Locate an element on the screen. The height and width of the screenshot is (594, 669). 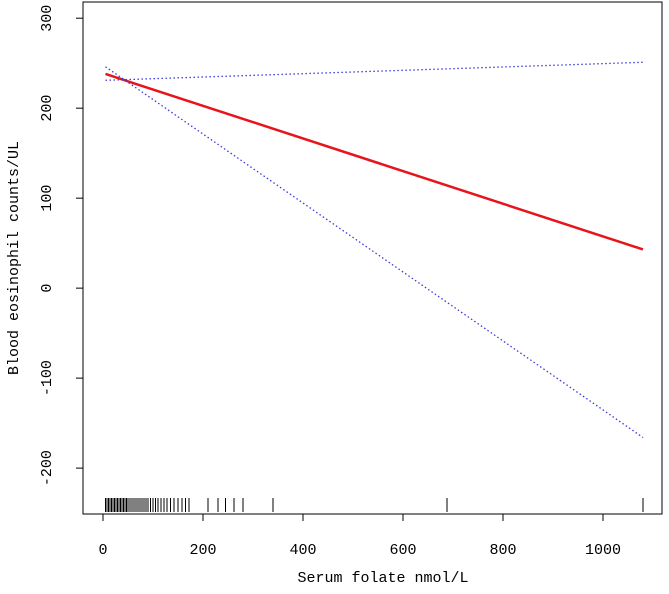
x-tick-label: 600 is located at coordinates (402, 550).